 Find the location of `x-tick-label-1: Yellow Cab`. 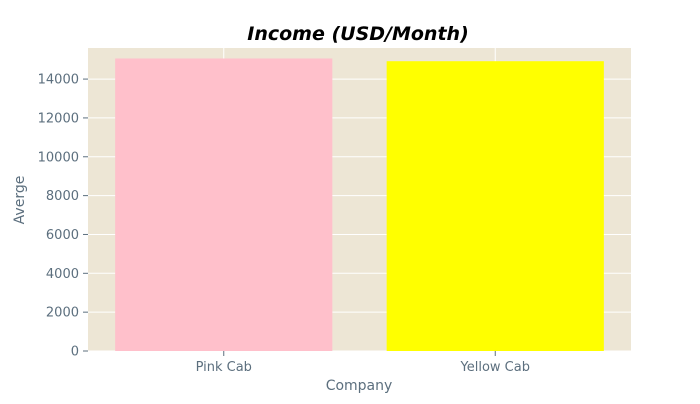

x-tick-label-1: Yellow Cab is located at coordinates (495, 367).